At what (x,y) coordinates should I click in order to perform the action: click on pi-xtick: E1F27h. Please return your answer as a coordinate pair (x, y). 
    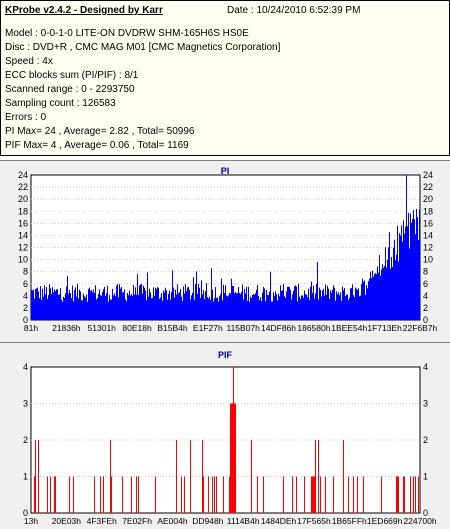
    Looking at the image, I should click on (208, 328).